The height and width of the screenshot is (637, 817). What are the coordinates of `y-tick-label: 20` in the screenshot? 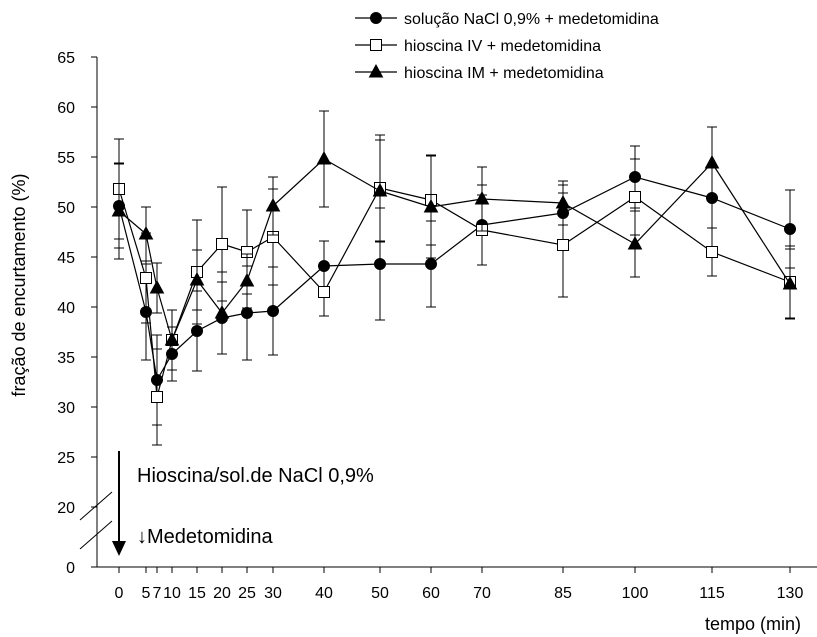 It's located at (66, 508).